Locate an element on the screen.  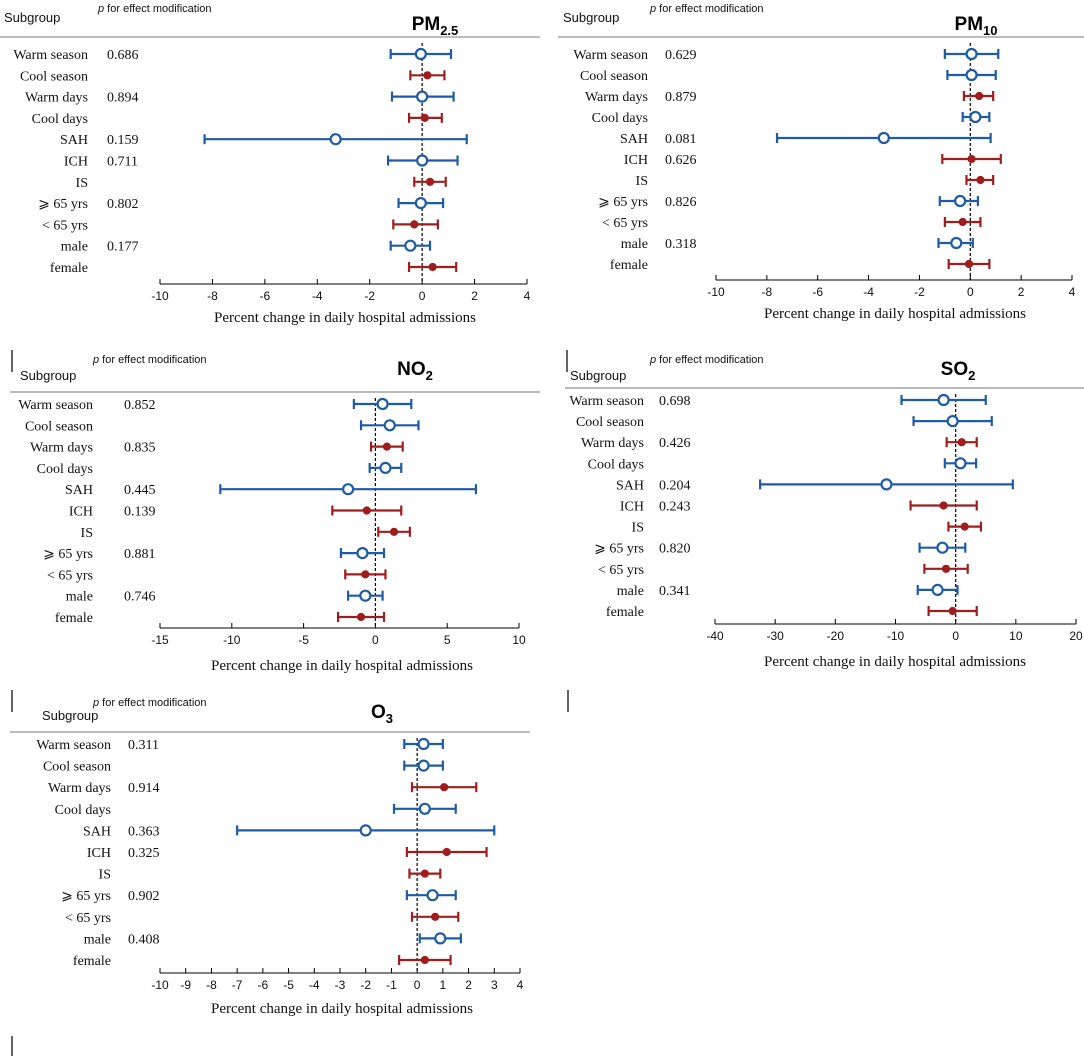
x-tick-label: -30 is located at coordinates (775, 636).